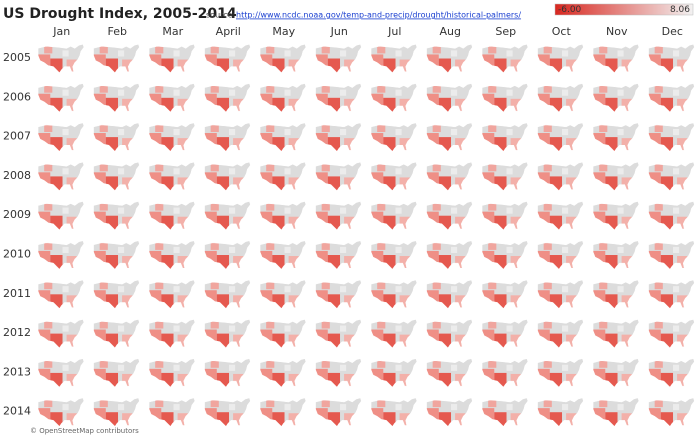 The height and width of the screenshot is (439, 700). I want to click on month-label: Jun, so click(339, 31).